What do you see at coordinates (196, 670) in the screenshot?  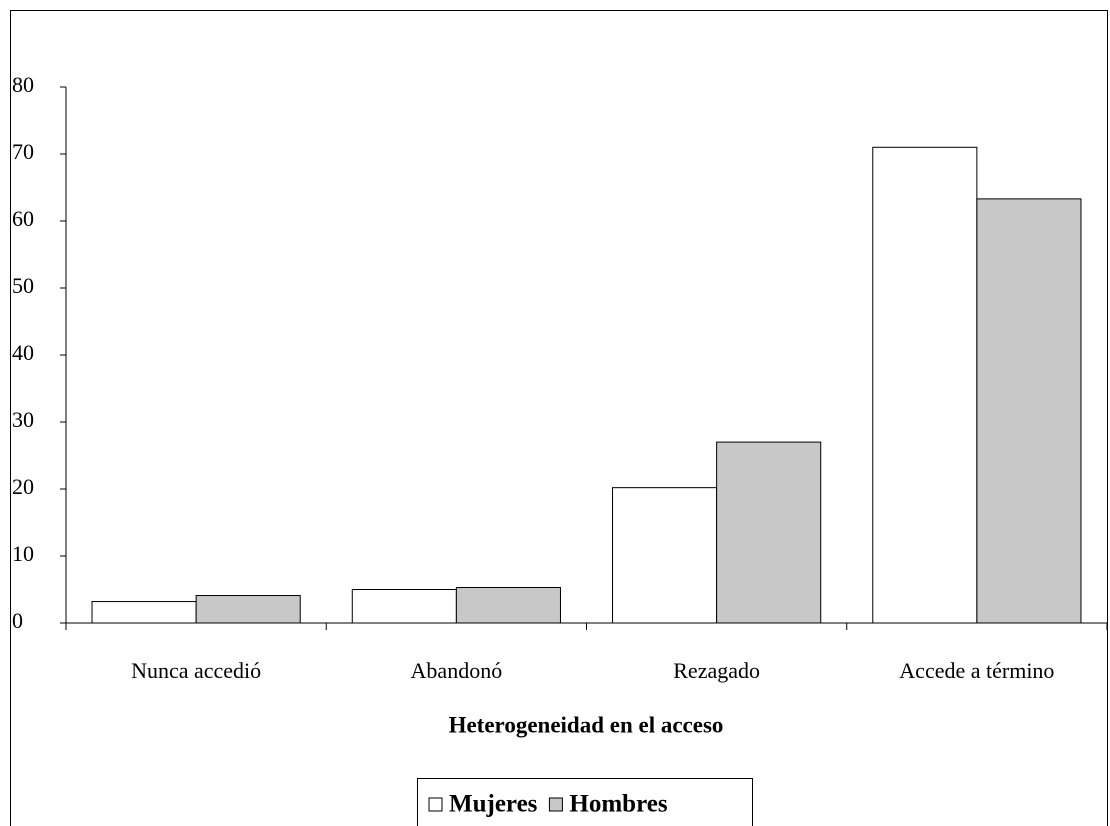 I see `x-tick-label: Nunca accedió` at bounding box center [196, 670].